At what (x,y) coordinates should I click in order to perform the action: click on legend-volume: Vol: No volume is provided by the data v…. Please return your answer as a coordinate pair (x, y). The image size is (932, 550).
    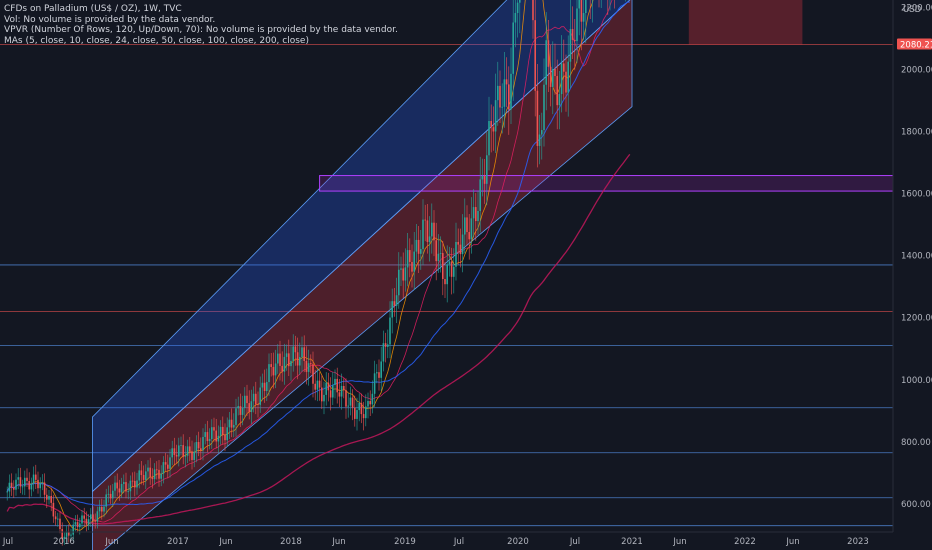
    Looking at the image, I should click on (110, 19).